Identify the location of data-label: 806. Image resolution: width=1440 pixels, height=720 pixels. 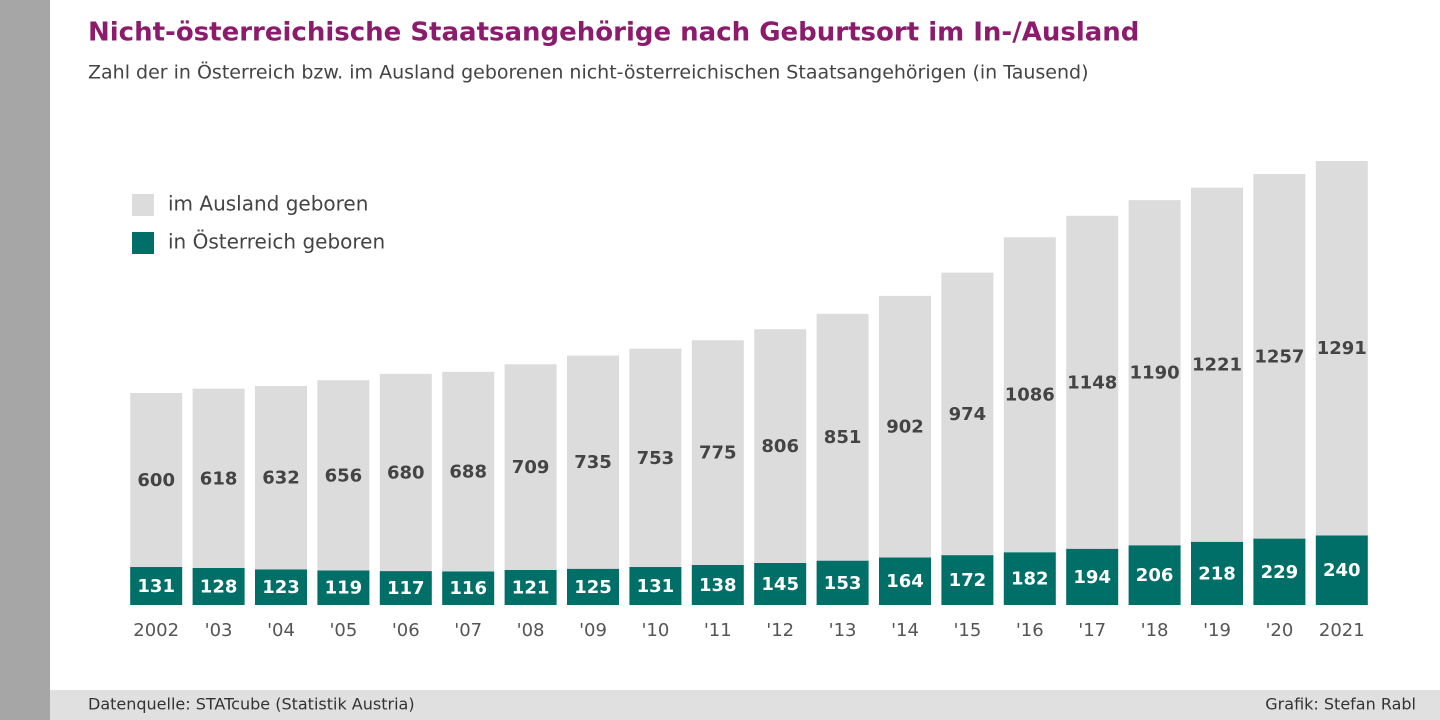
(780, 446).